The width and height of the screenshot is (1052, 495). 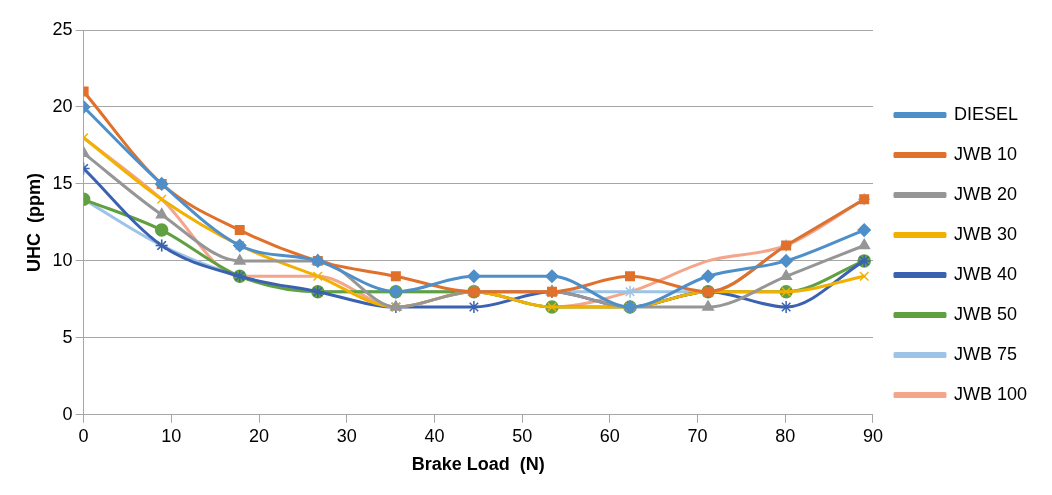 I want to click on legend-label: JWB 100, so click(x=990, y=393).